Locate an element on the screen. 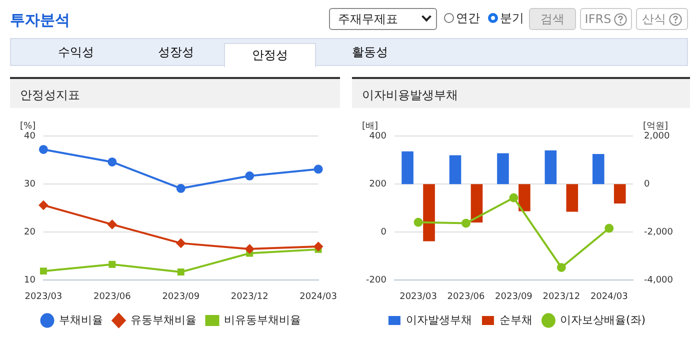  chart-title: 이자비용발생부채 is located at coordinates (521, 92).